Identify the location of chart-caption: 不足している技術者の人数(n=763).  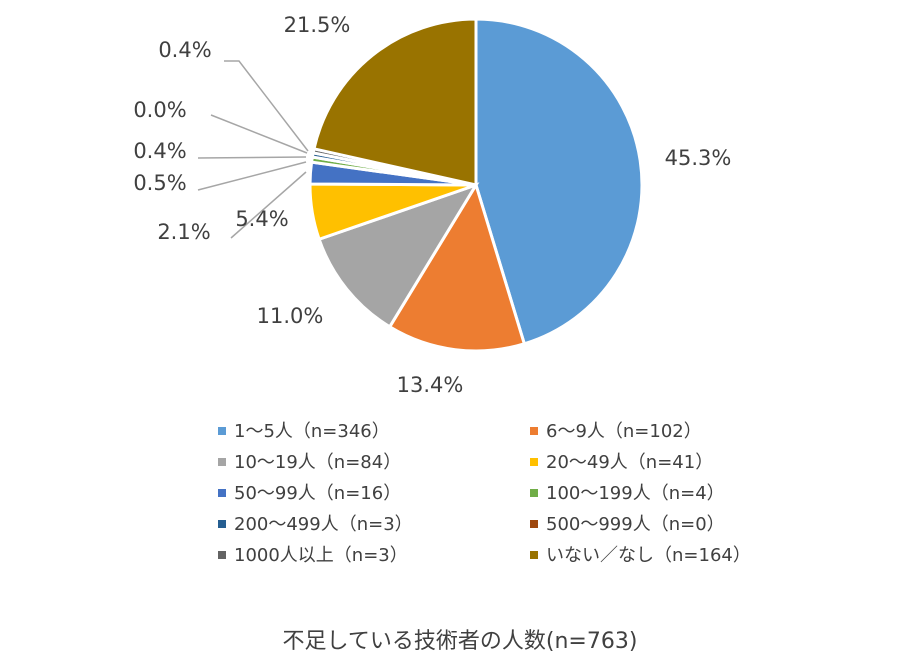
(460, 641).